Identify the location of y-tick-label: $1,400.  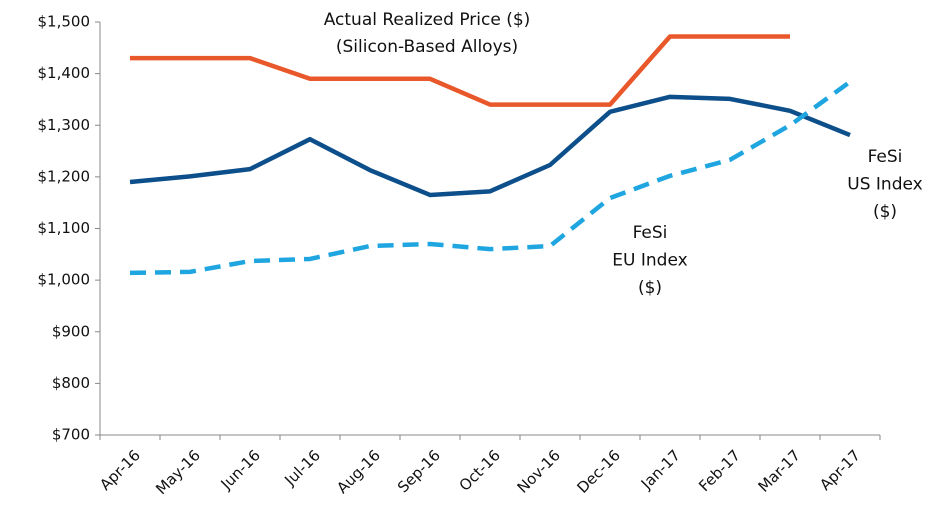
(64, 73).